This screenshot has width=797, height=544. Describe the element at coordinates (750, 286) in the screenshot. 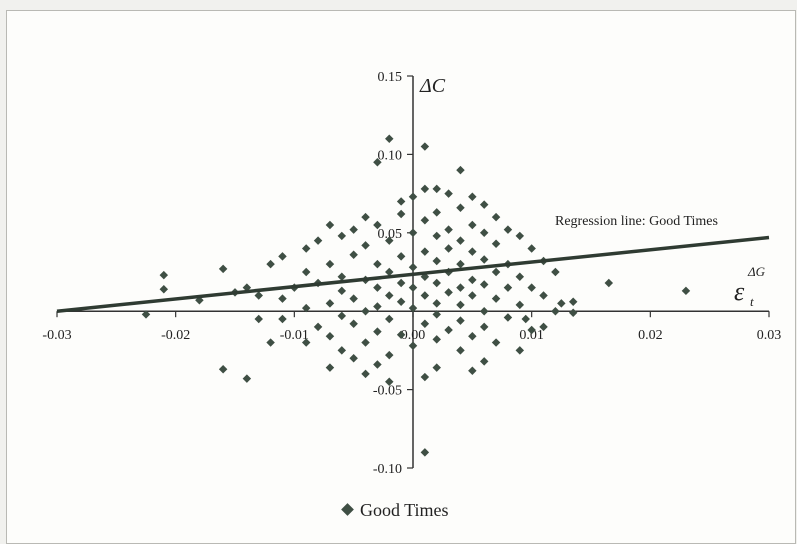

I see `x-axis-title: ε t ΔG` at that location.